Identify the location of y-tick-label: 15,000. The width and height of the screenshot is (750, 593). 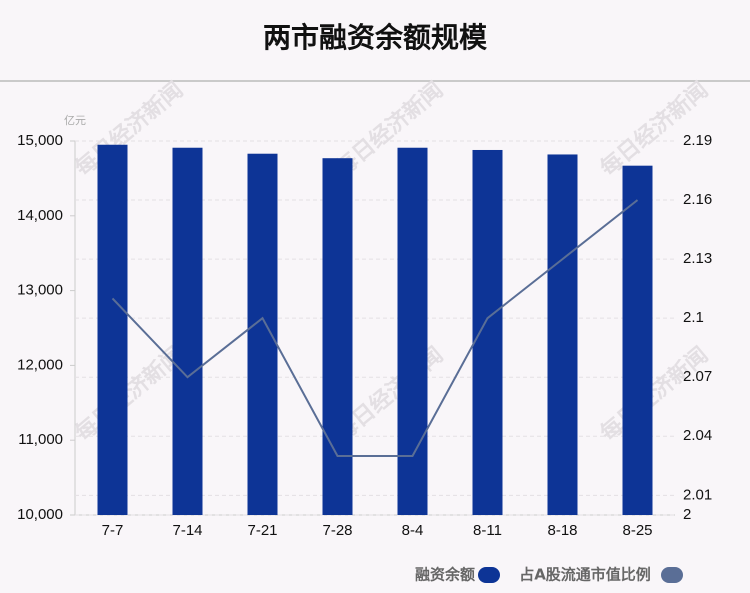
(40, 140).